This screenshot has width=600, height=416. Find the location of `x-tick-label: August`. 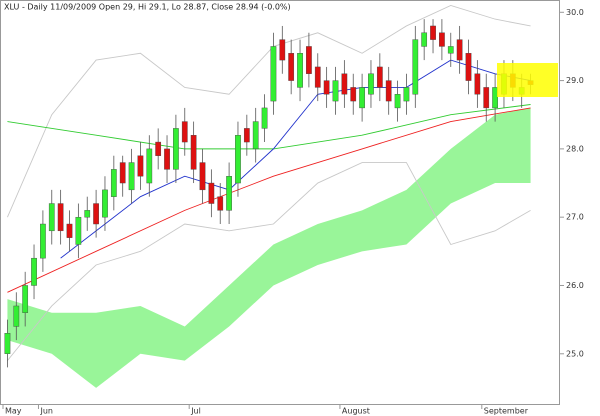

x-tick-label: August is located at coordinates (356, 411).